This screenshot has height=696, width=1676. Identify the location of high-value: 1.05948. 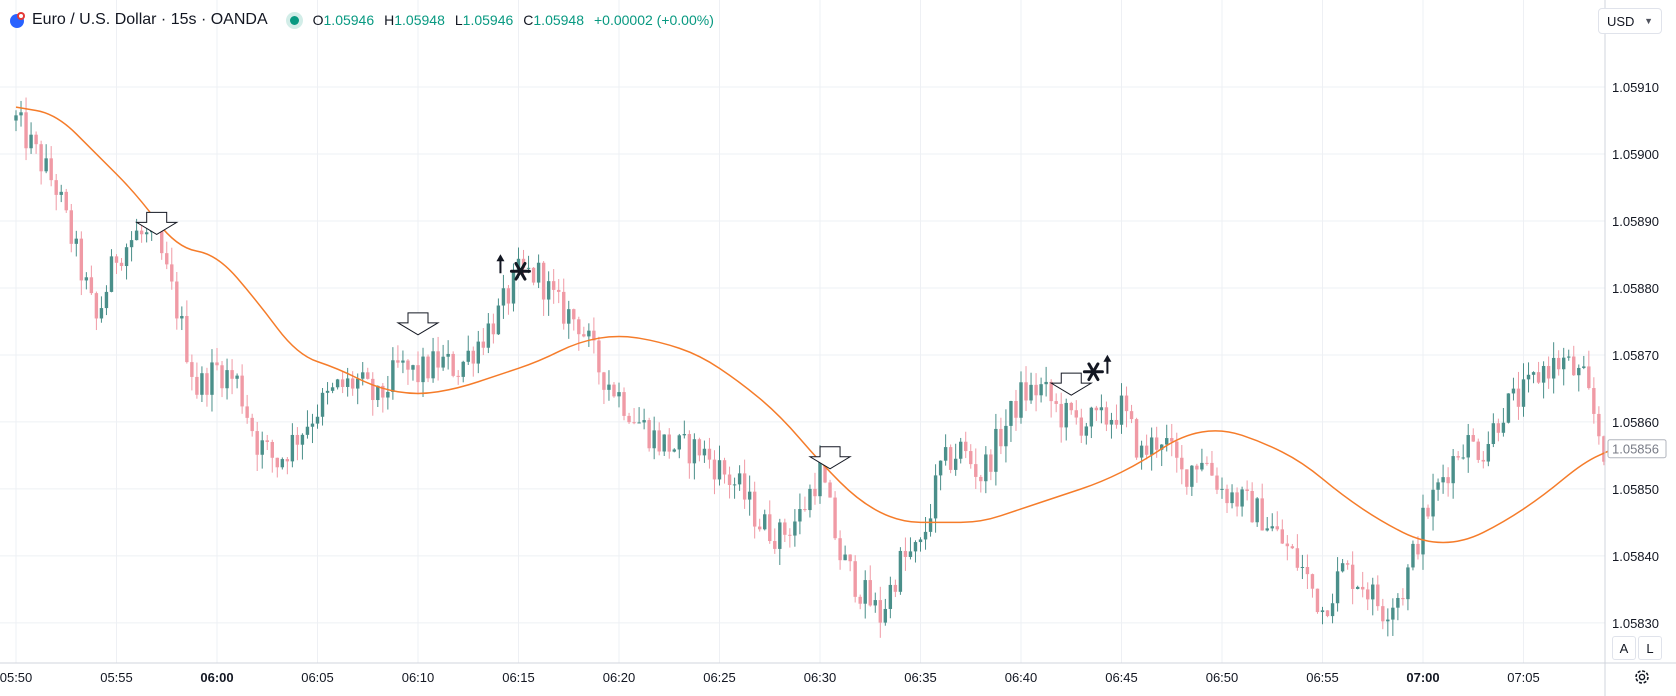
(419, 20).